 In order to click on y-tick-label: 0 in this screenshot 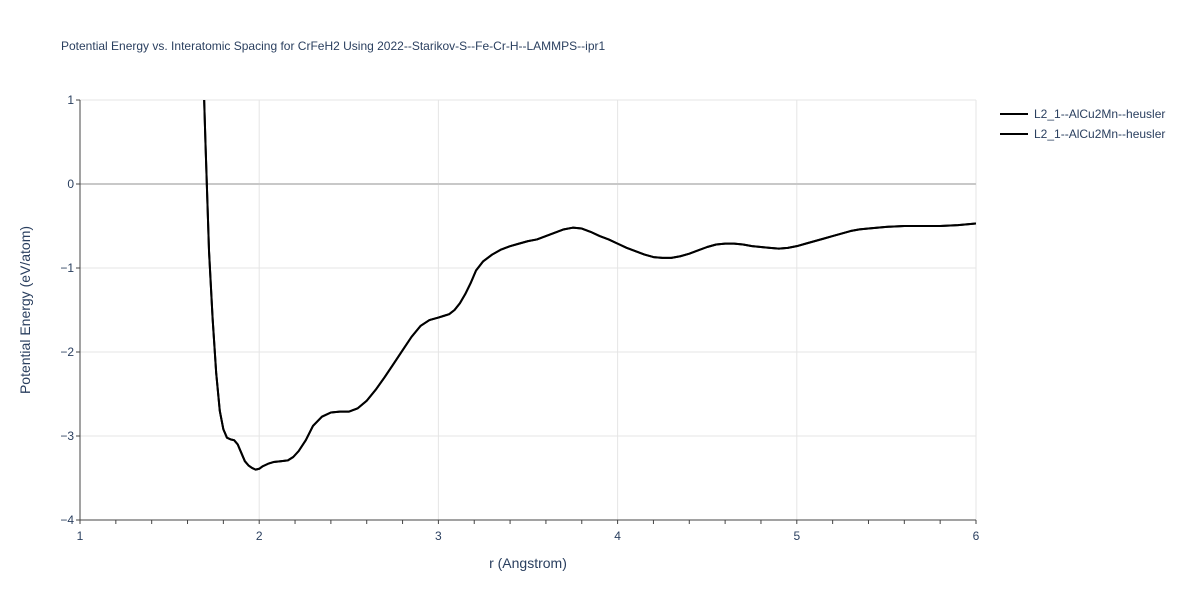, I will do `click(70, 184)`.